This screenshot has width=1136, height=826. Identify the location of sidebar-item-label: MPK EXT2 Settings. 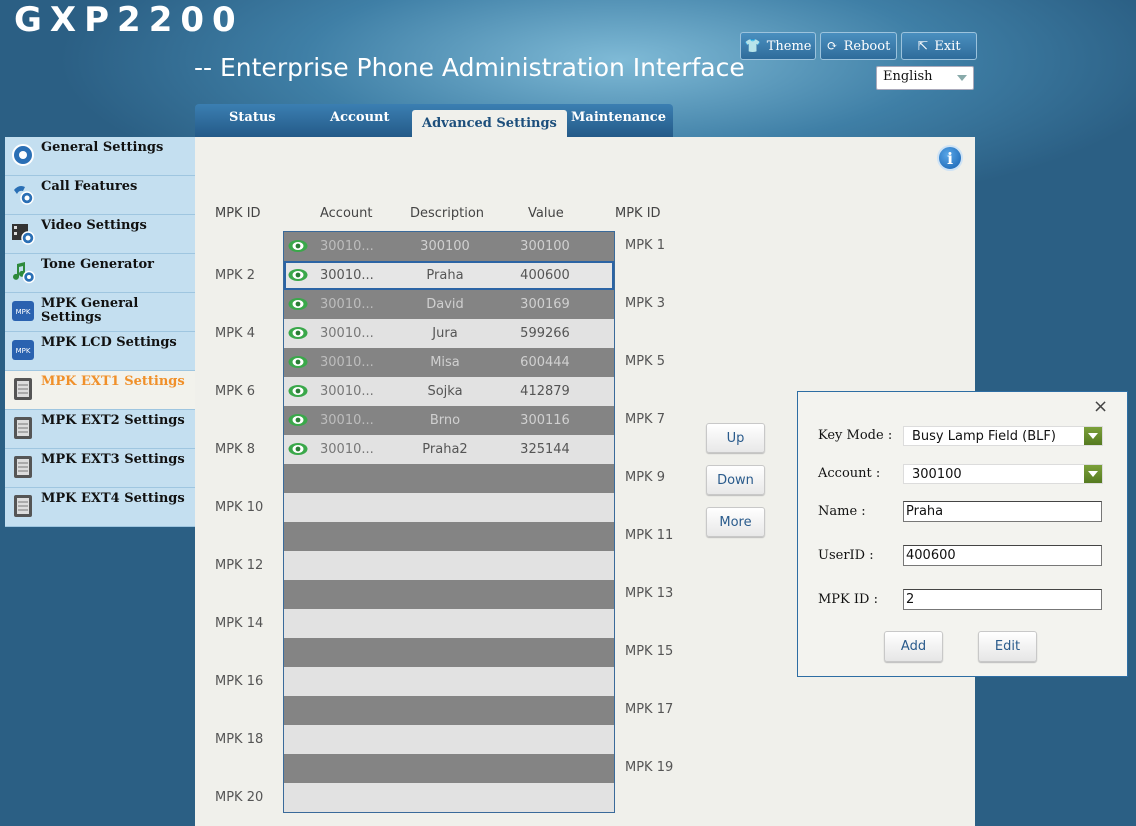
(113, 420).